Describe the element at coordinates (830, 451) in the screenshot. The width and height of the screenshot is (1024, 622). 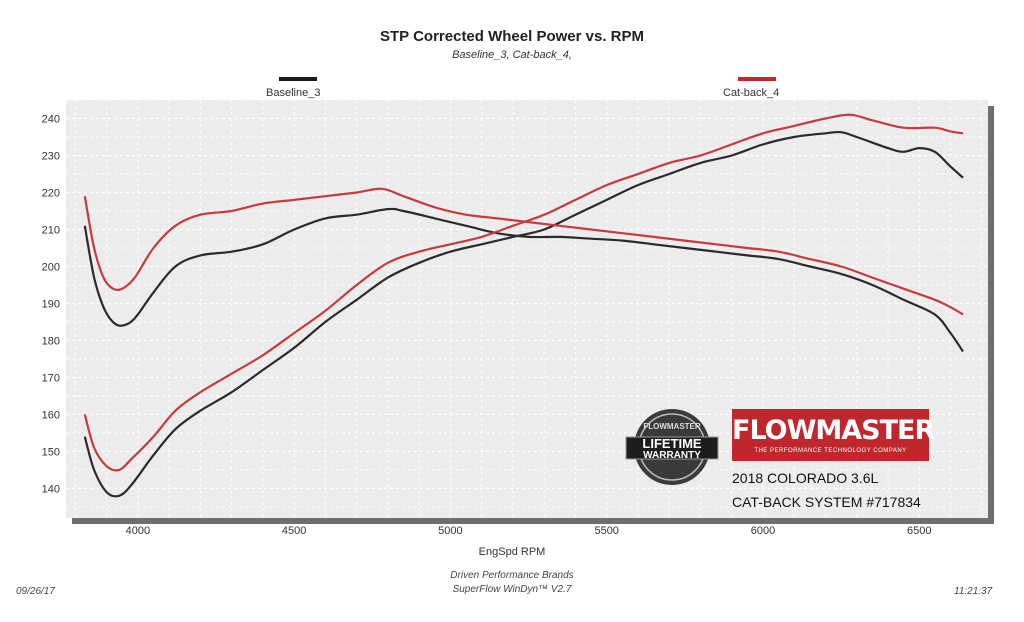
I see `flowmaster-tagline: THE PERFORMANCE TECHNOLOGY COMPANY` at that location.